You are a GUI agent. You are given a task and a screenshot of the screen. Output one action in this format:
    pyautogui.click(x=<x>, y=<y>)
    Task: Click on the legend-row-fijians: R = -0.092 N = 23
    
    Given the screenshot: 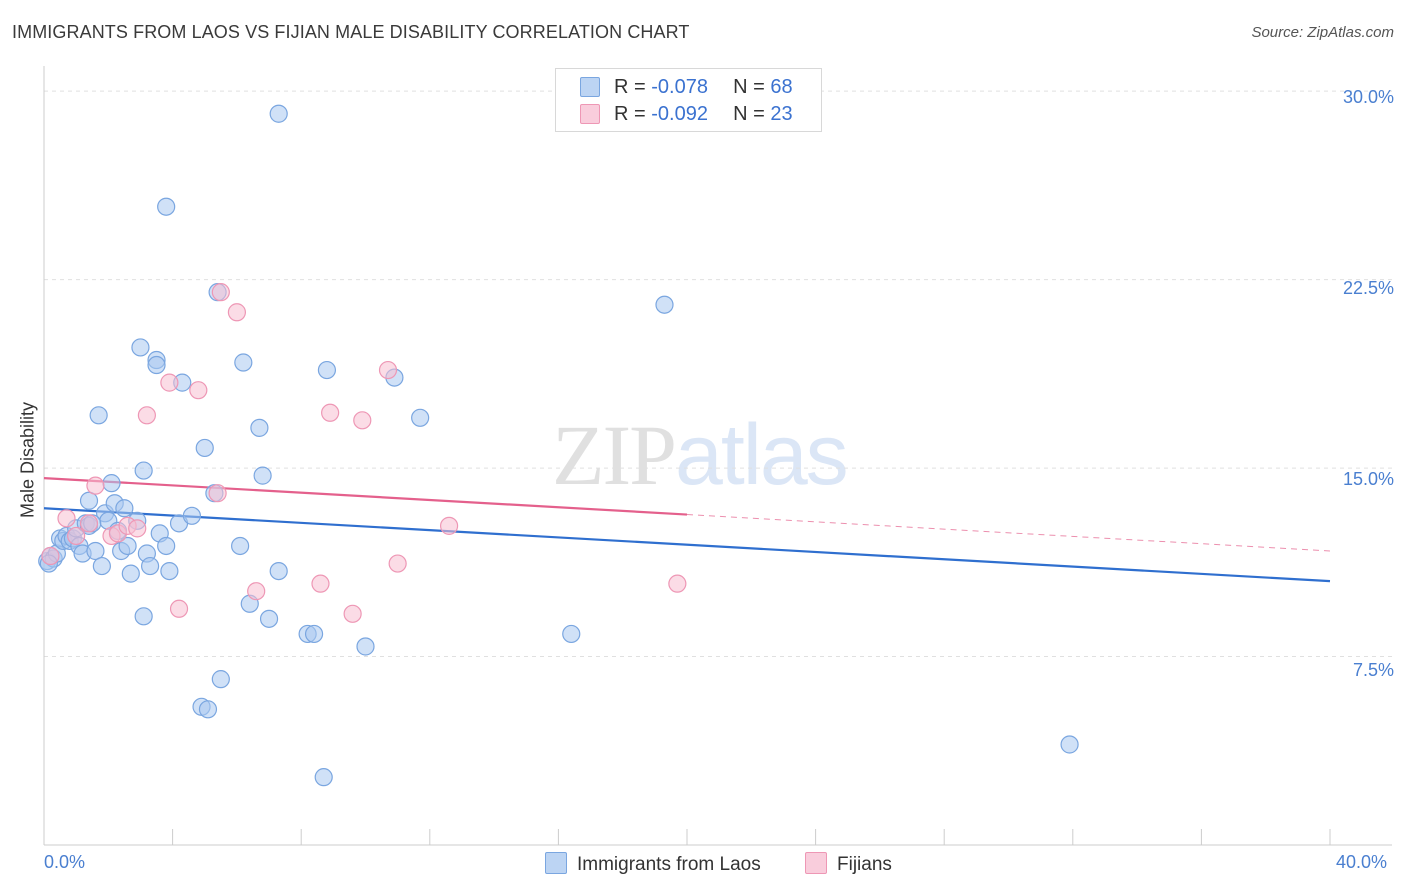 What is the action you would take?
    pyautogui.click(x=703, y=114)
    